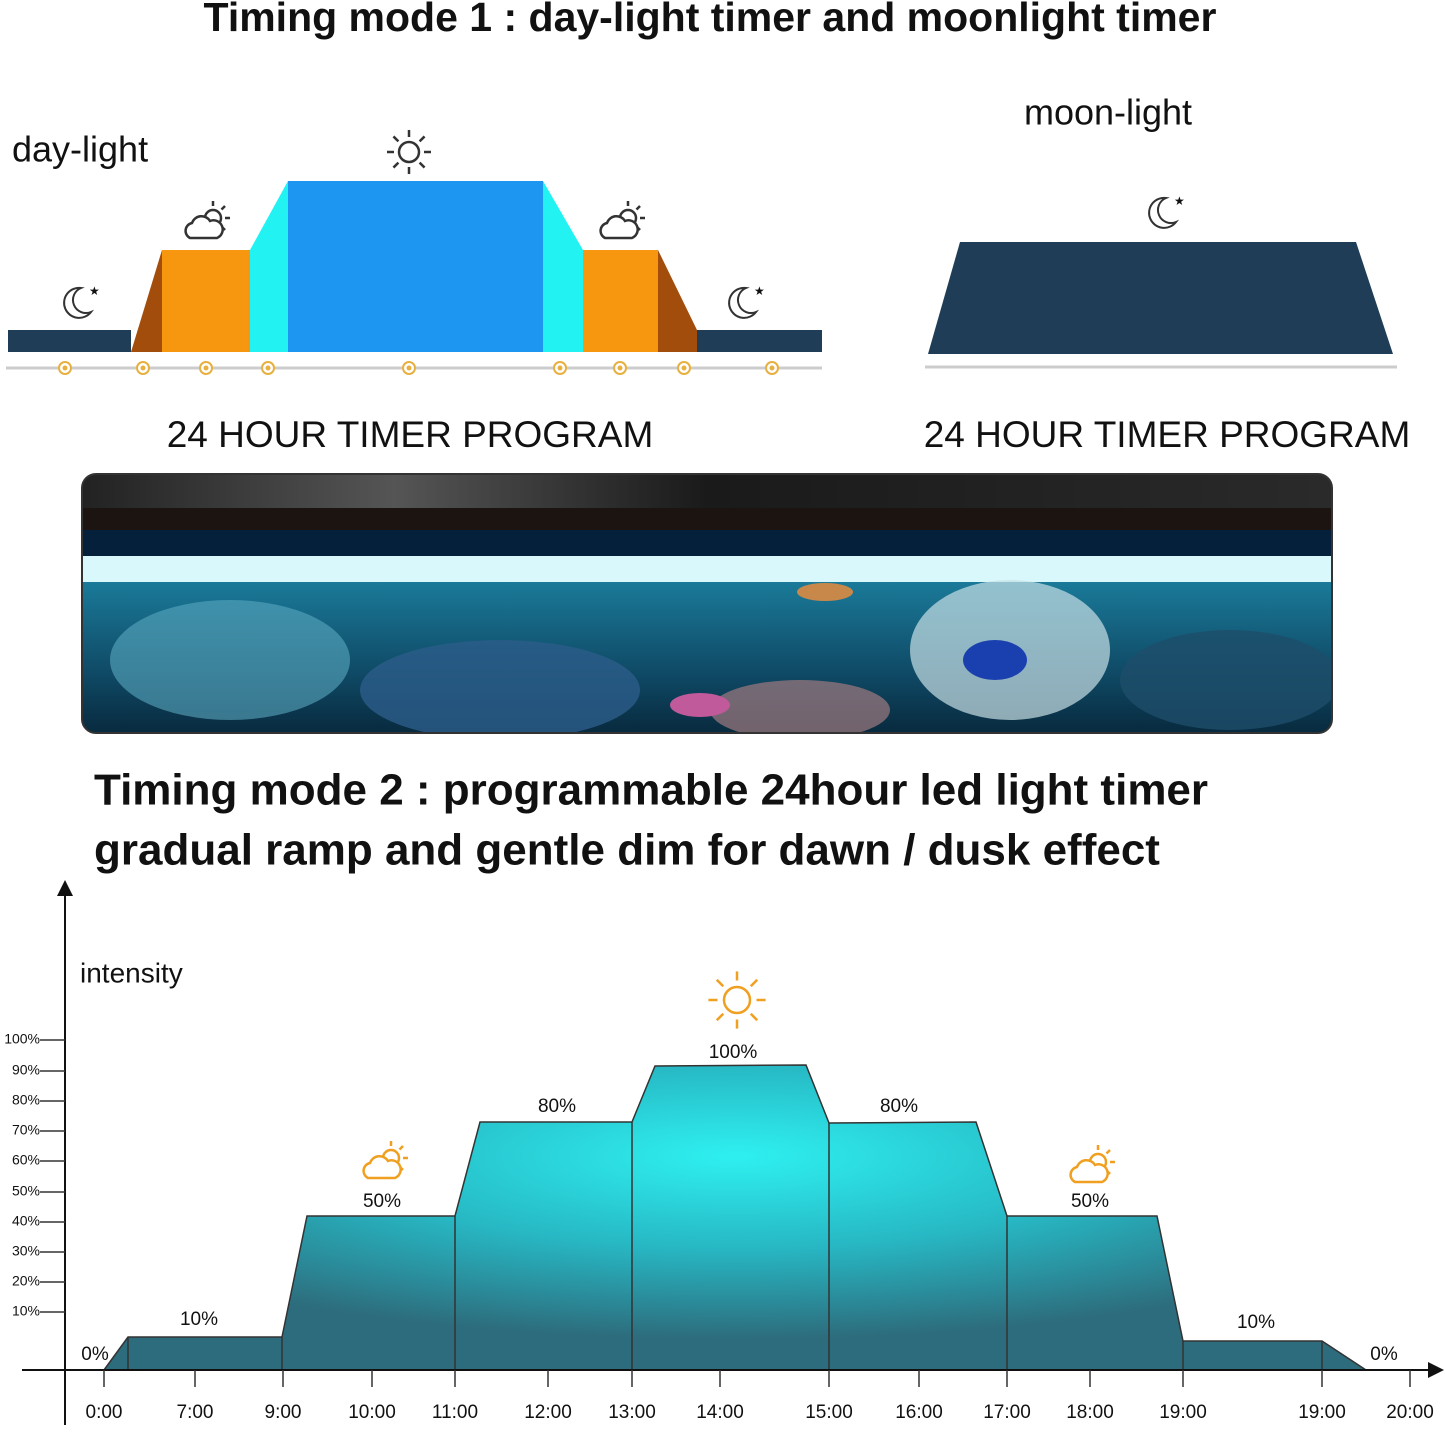 The width and height of the screenshot is (1445, 1432). What do you see at coordinates (22, 1039) in the screenshot?
I see `y-tick-label: 100%` at bounding box center [22, 1039].